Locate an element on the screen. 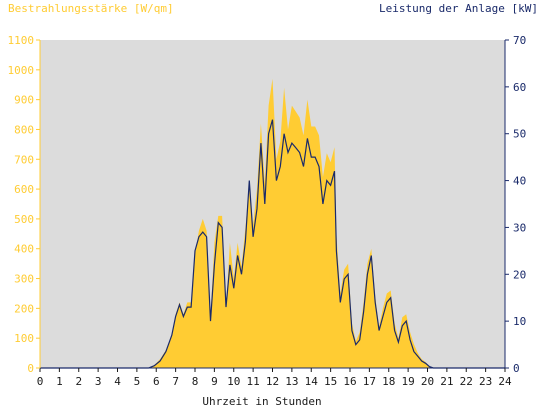  y-left-tick-label: 0 is located at coordinates (30, 368).